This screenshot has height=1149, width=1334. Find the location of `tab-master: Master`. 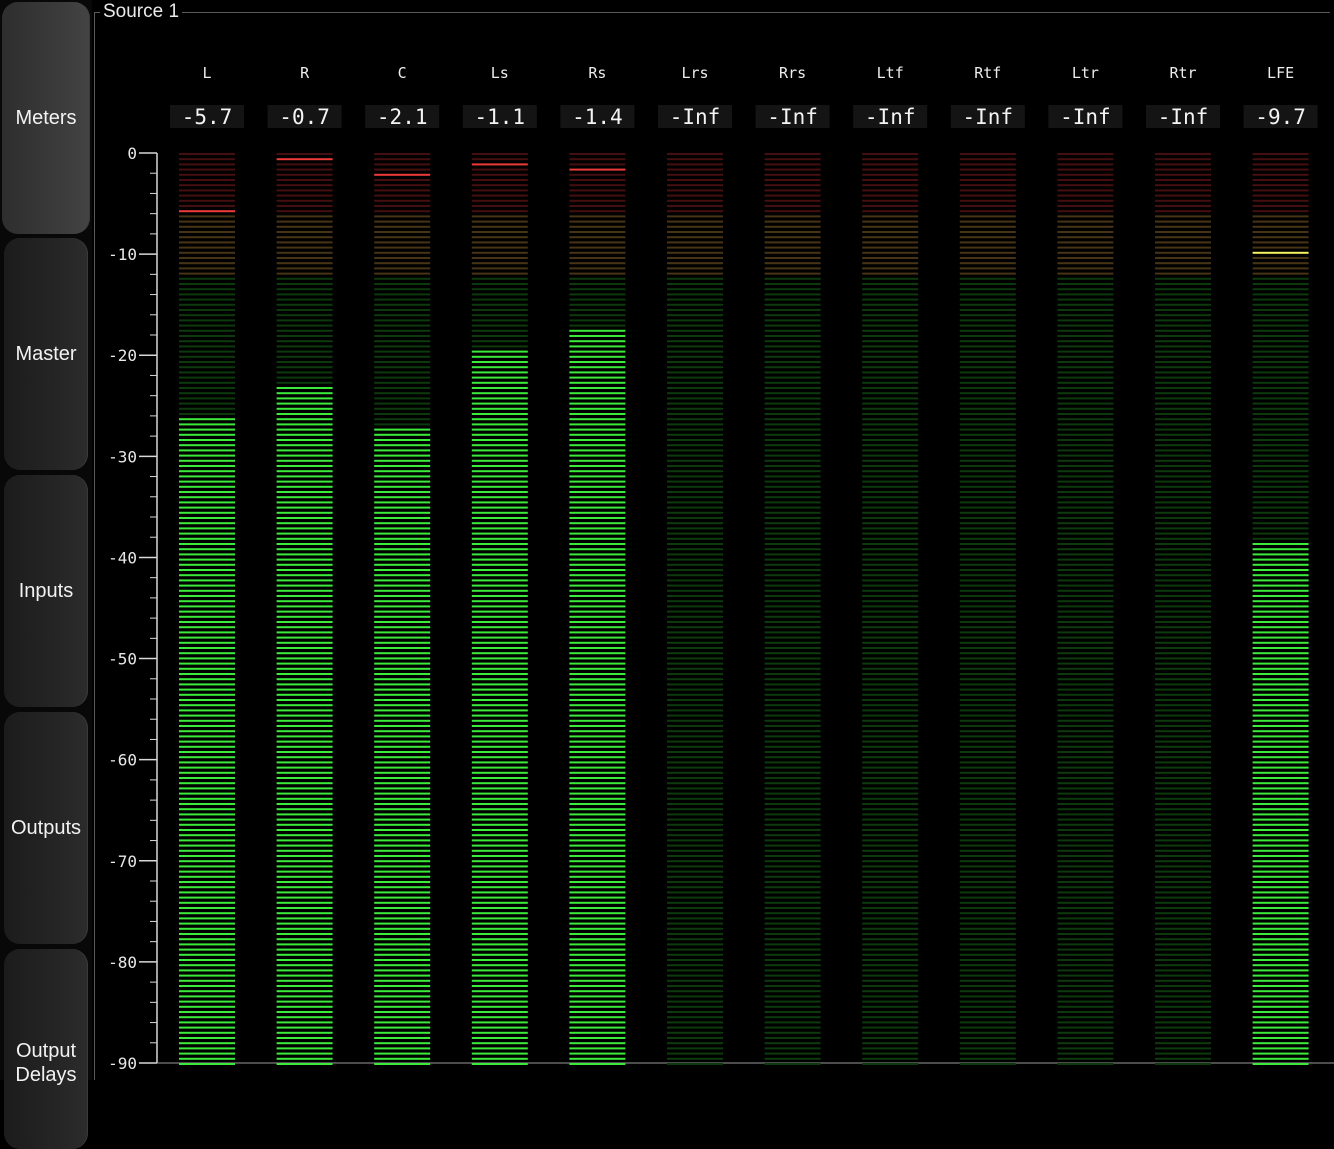

tab-master: Master is located at coordinates (46, 354).